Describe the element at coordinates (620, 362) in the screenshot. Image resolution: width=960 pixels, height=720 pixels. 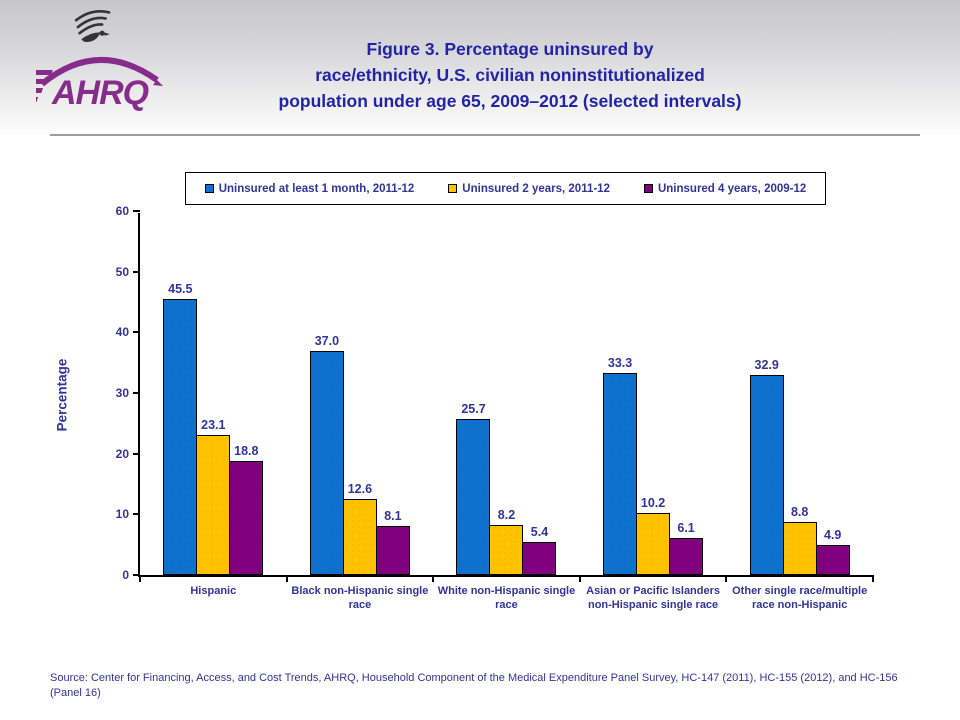
I see `bar-value-label: 33.3` at that location.